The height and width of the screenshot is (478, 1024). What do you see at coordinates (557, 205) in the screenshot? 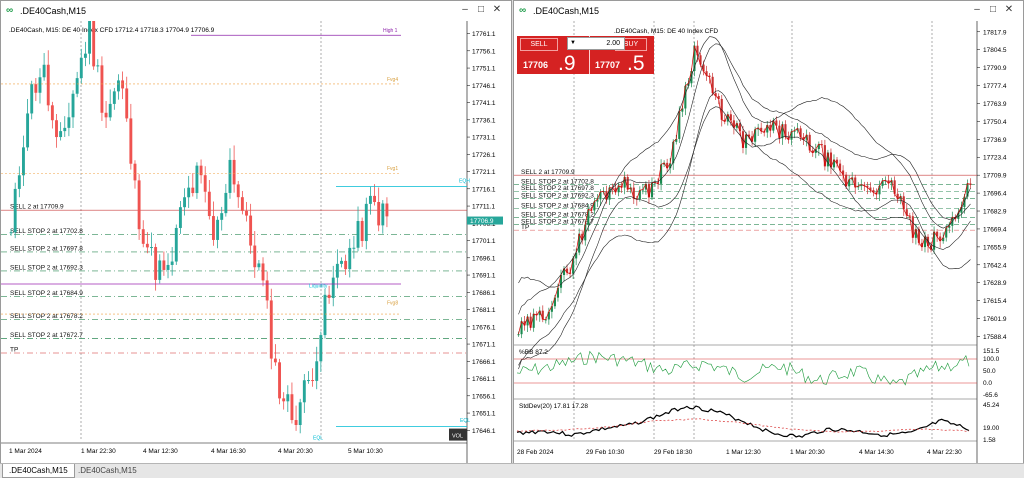
I see `order-label: SELL STOP 2 at 17684.9` at bounding box center [557, 205].